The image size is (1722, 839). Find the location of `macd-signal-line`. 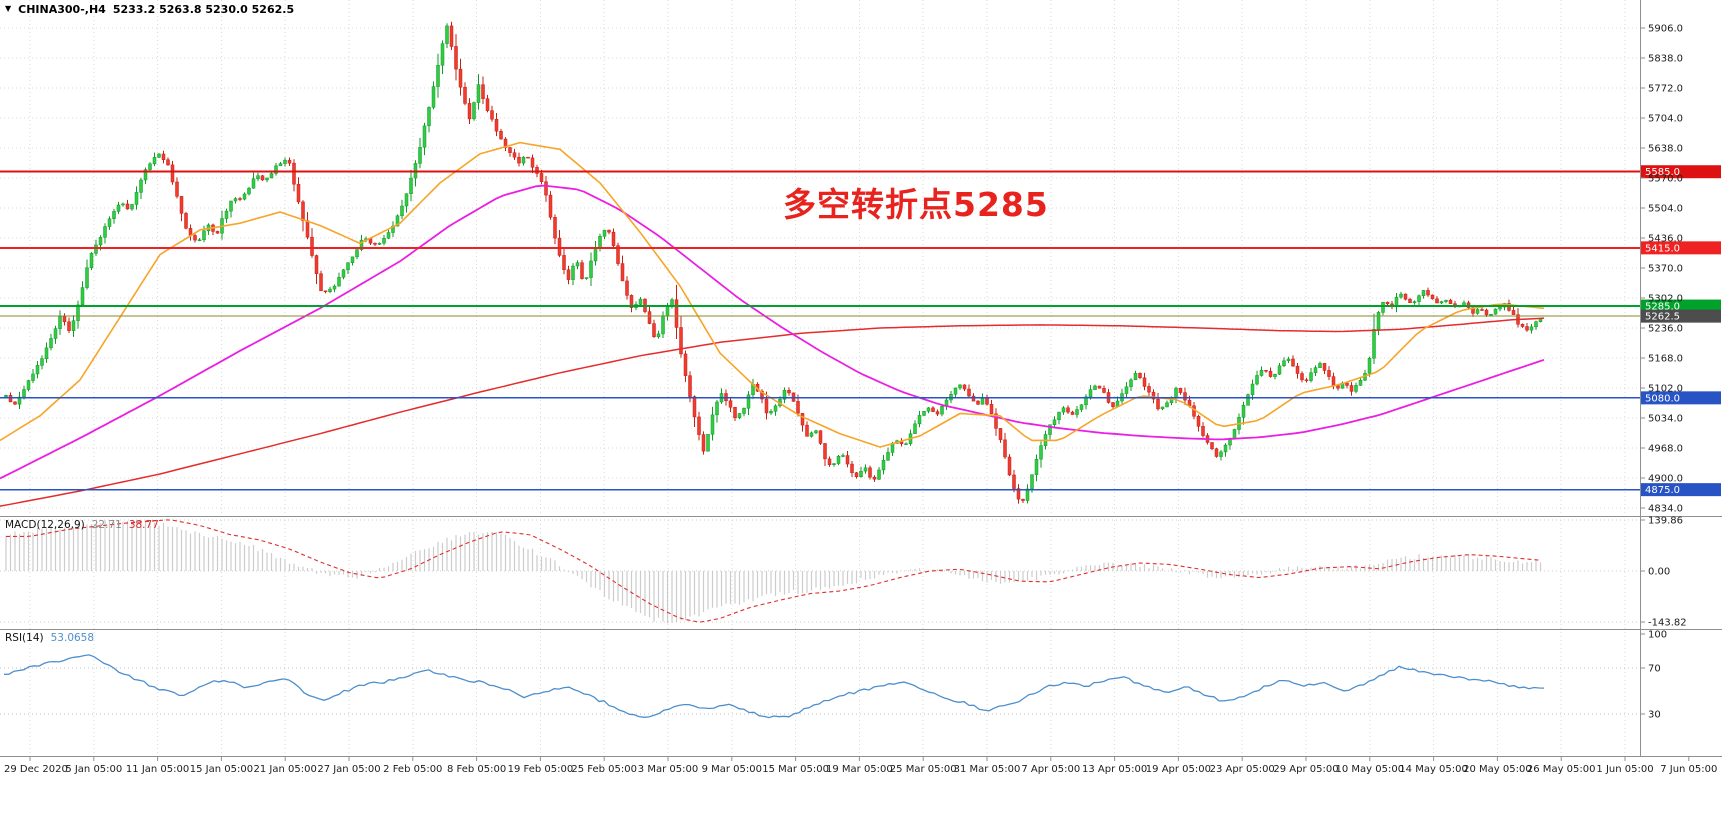

macd-signal-line is located at coordinates (773, 571).